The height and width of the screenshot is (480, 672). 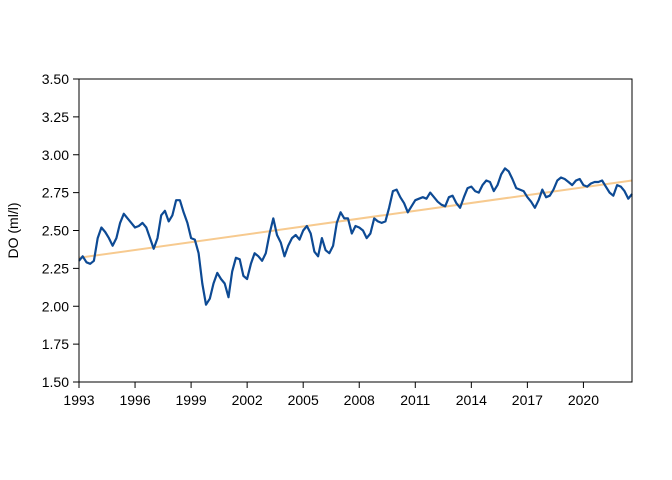 What do you see at coordinates (55, 79) in the screenshot?
I see `y-tick-label: 3.50` at bounding box center [55, 79].